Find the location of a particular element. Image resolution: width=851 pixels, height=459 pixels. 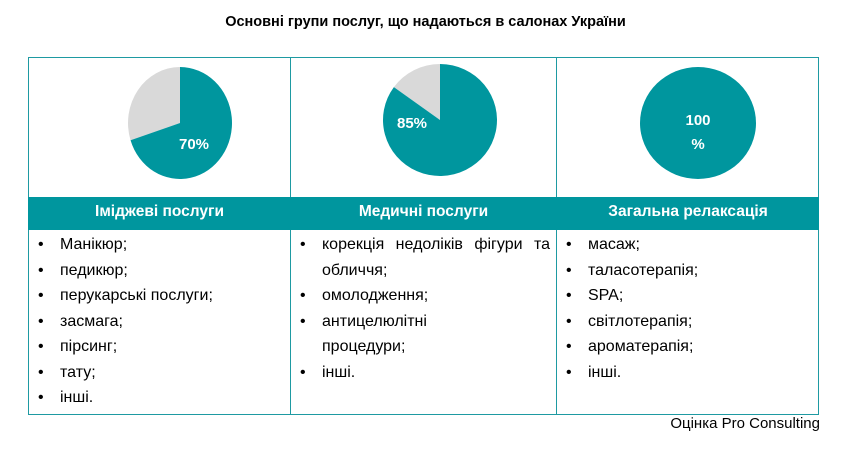

list-item: корекція недоліків фігури та обличчя; is located at coordinates (421, 257).